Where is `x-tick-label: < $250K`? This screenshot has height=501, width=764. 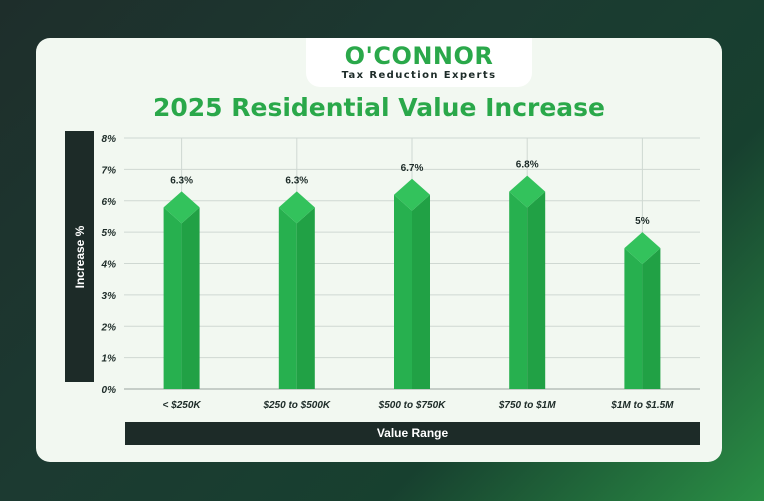
x-tick-label: < $250K is located at coordinates (182, 405).